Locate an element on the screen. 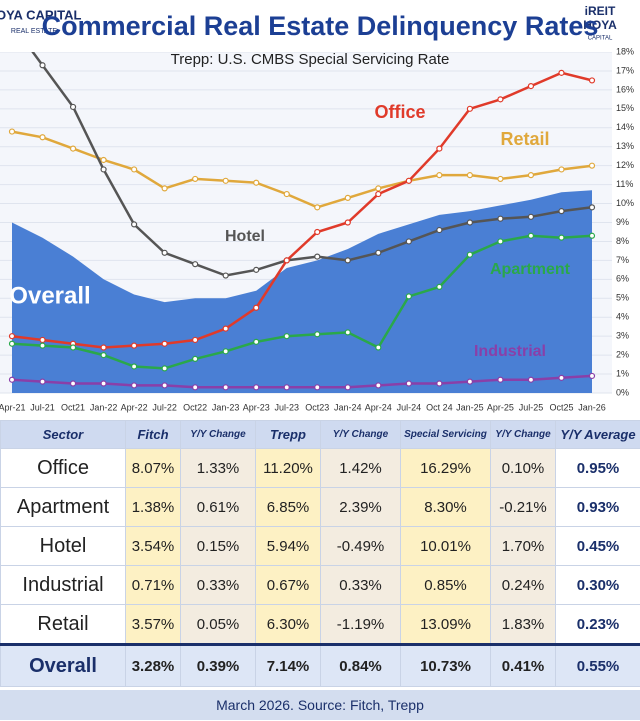 The height and width of the screenshot is (721, 640). value-cell: 0.23% is located at coordinates (597, 624).